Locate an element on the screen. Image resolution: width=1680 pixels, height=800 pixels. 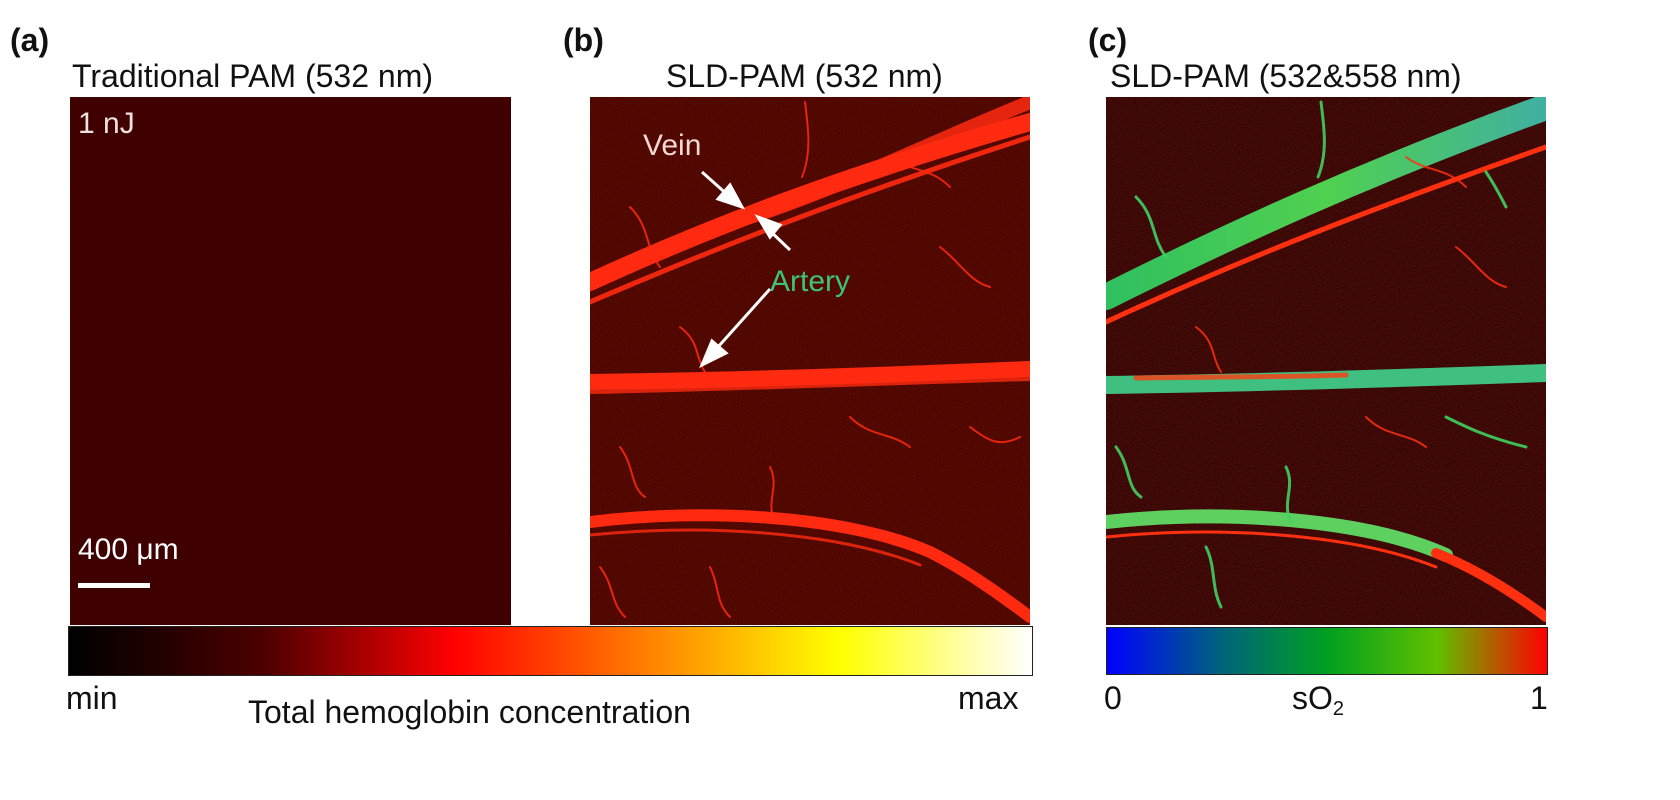
so2-vessel-middle is located at coordinates (1326, 379).